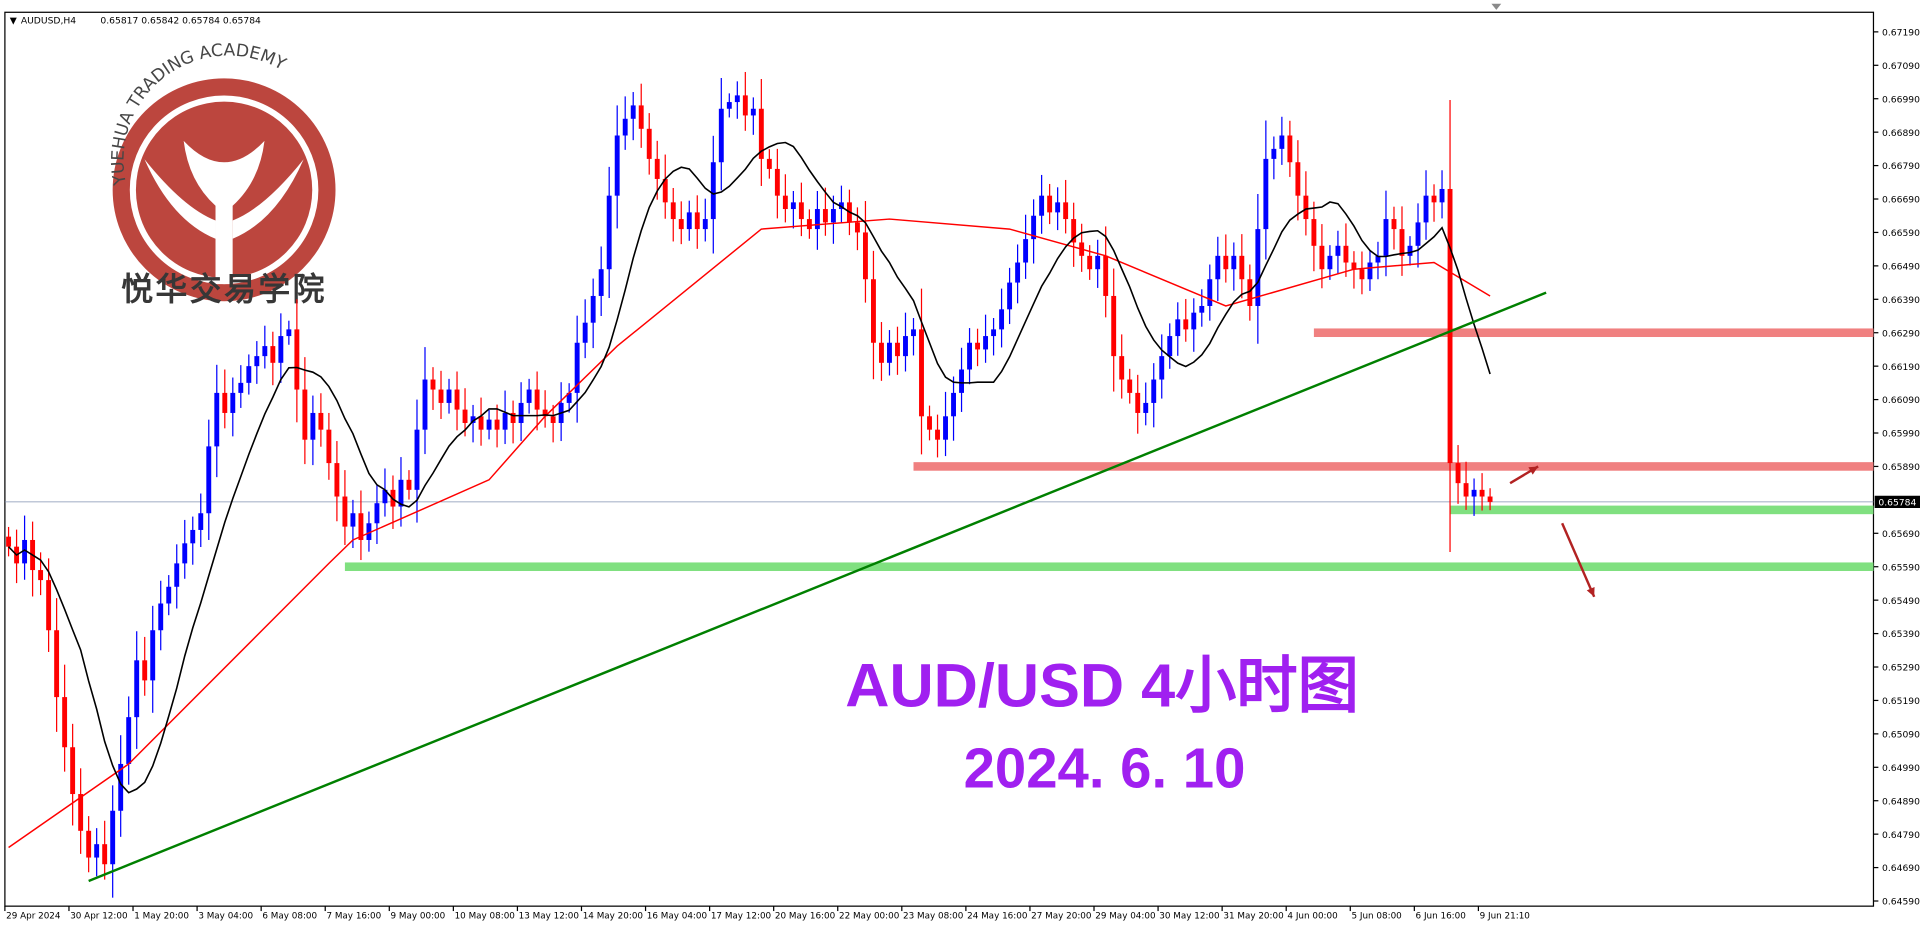 The height and width of the screenshot is (927, 1920). I want to click on y-tick-label: 0.65390, so click(1901, 634).